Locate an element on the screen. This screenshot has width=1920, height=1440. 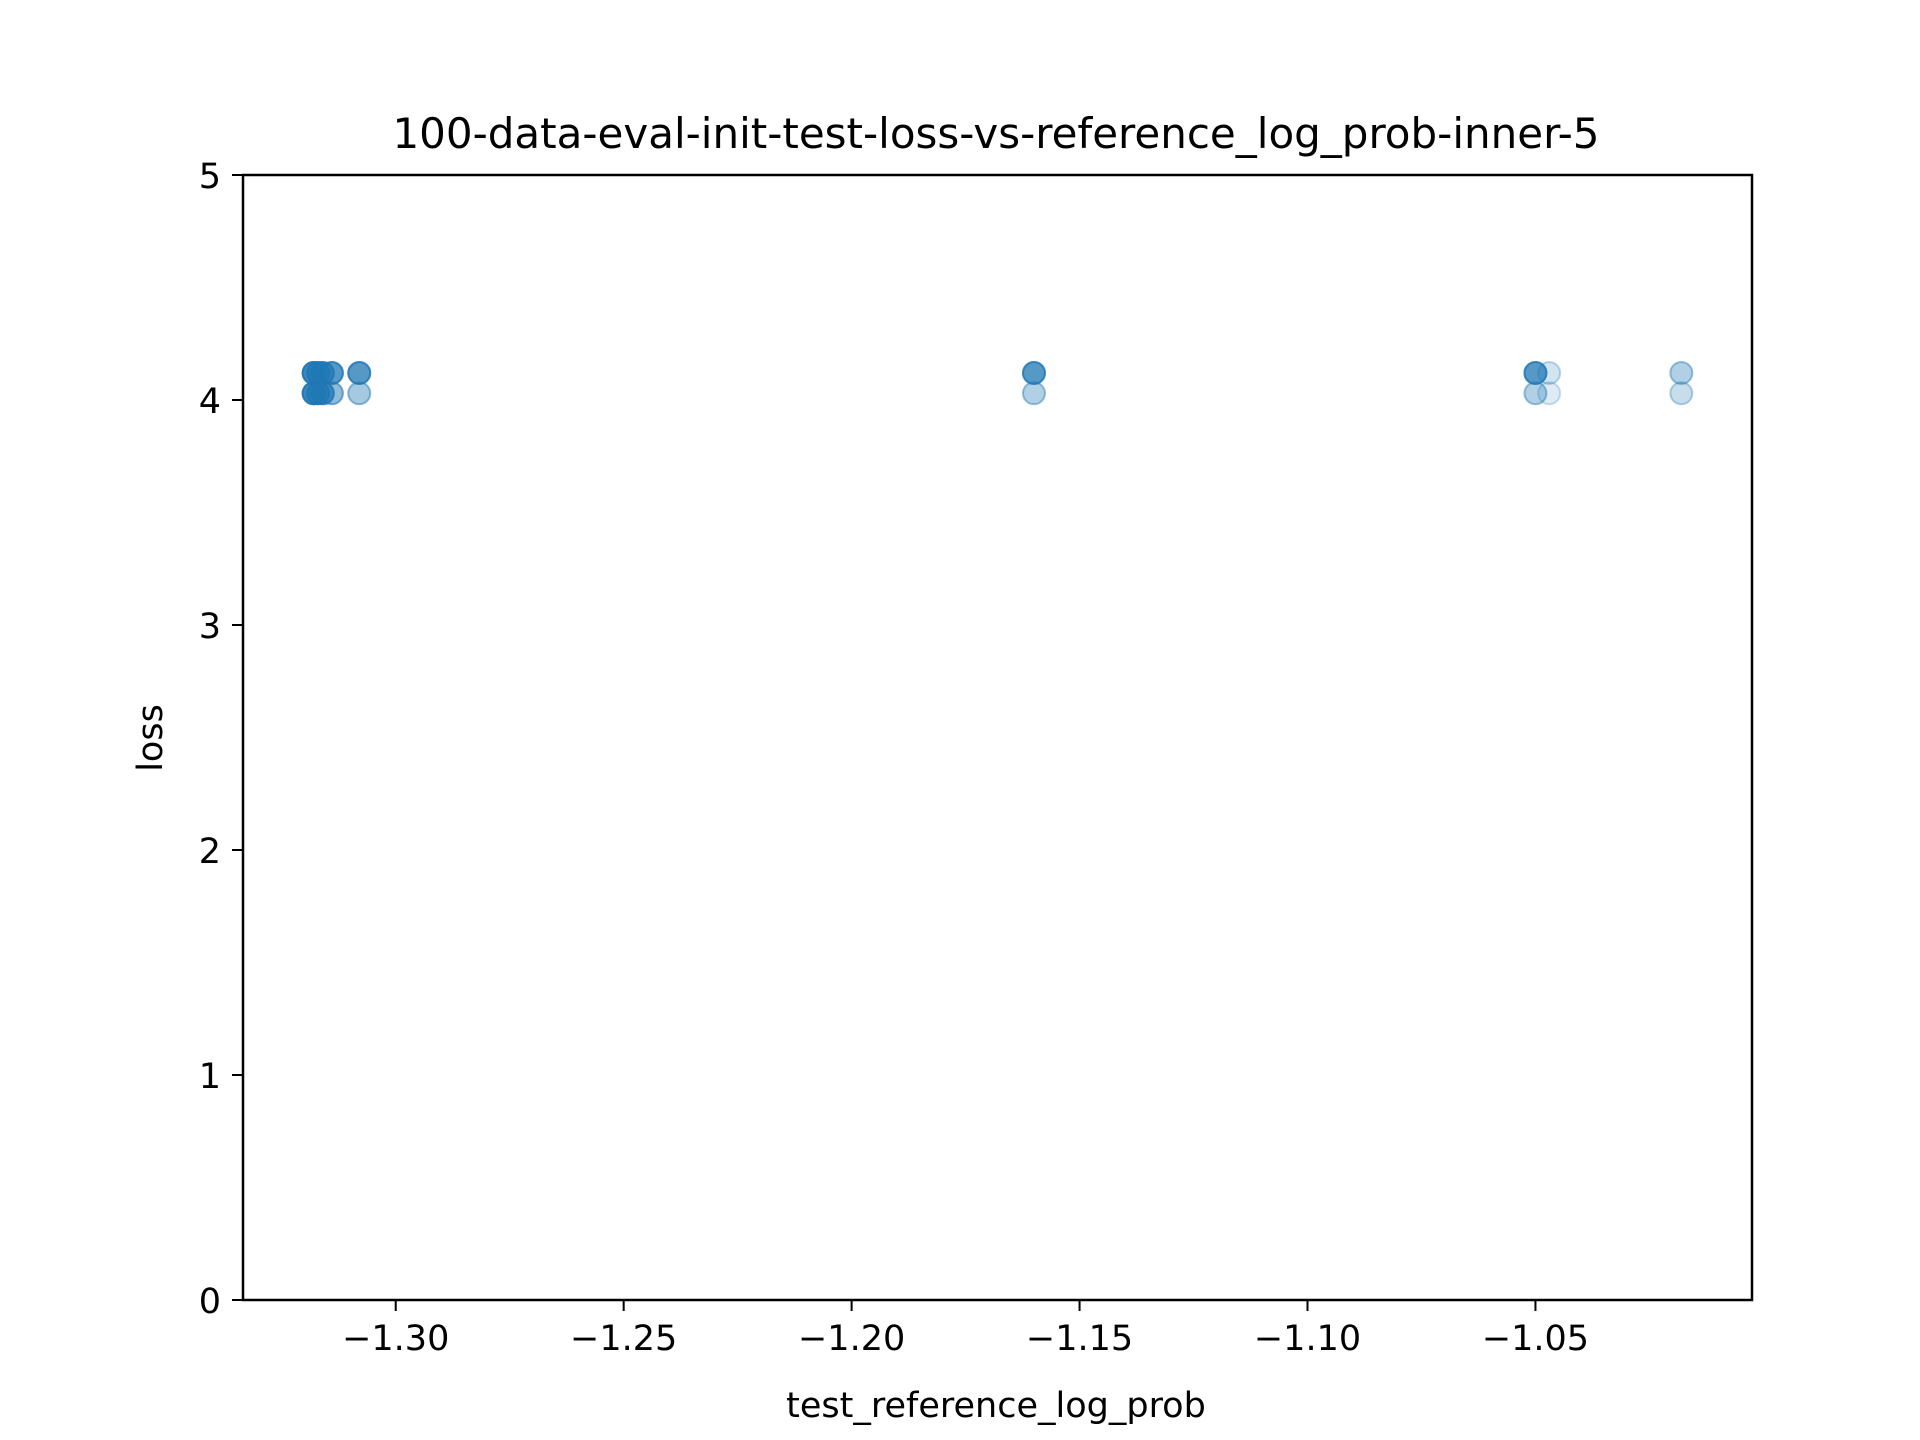
x-tick-label: −1.15 is located at coordinates (1079, 1339).